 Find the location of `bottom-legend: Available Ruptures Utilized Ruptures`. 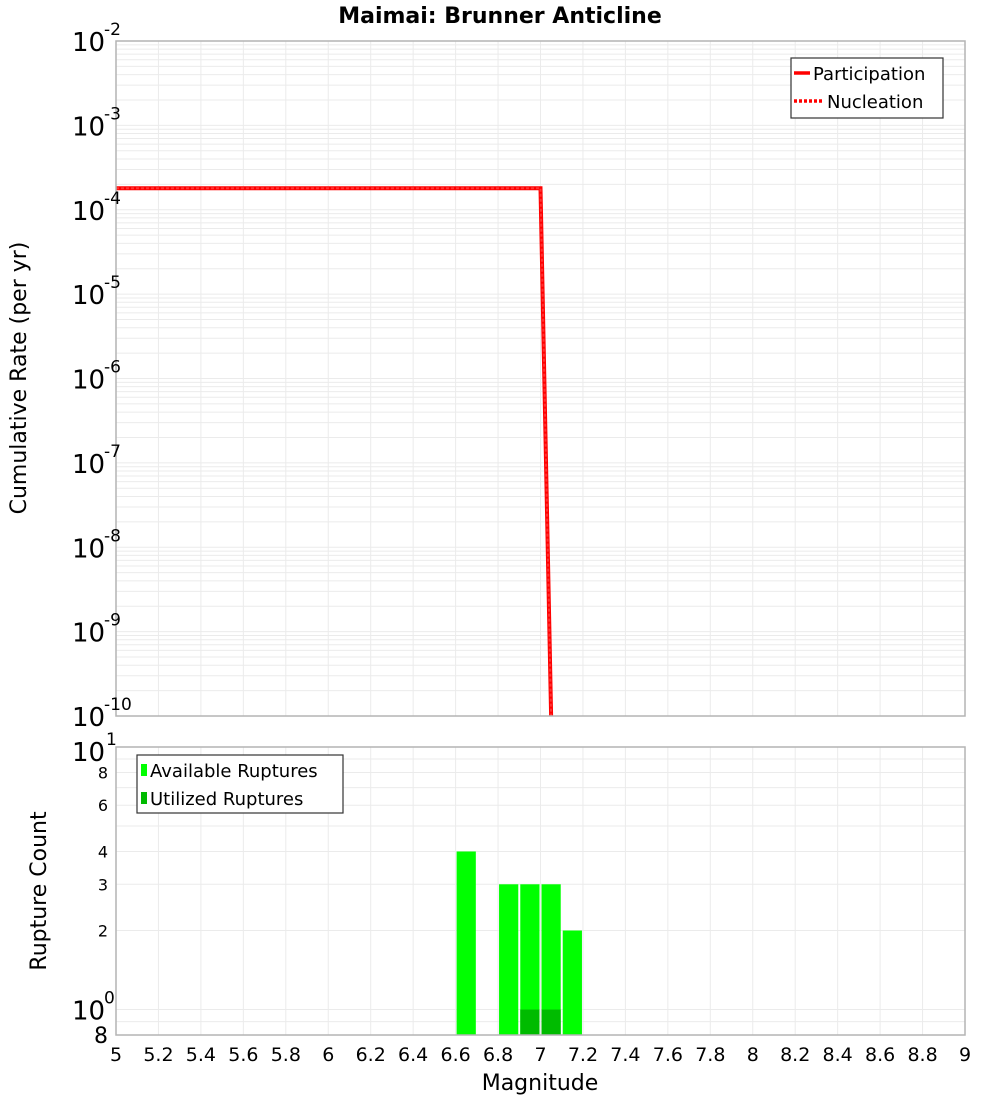

bottom-legend: Available Ruptures Utilized Ruptures is located at coordinates (240, 784).